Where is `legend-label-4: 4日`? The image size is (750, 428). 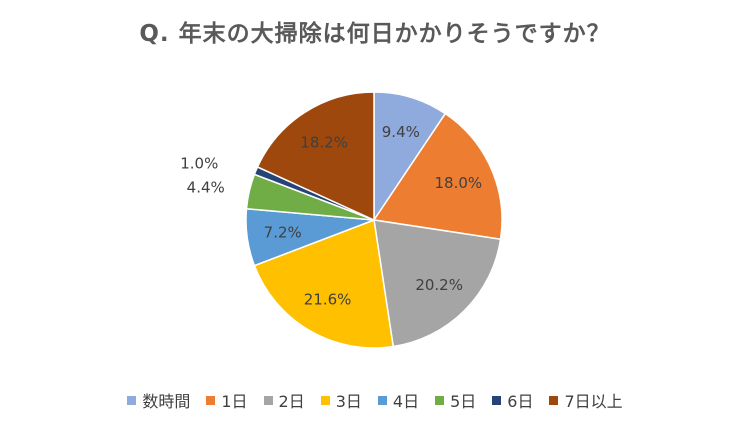
legend-label-4: 4日 is located at coordinates (406, 401).